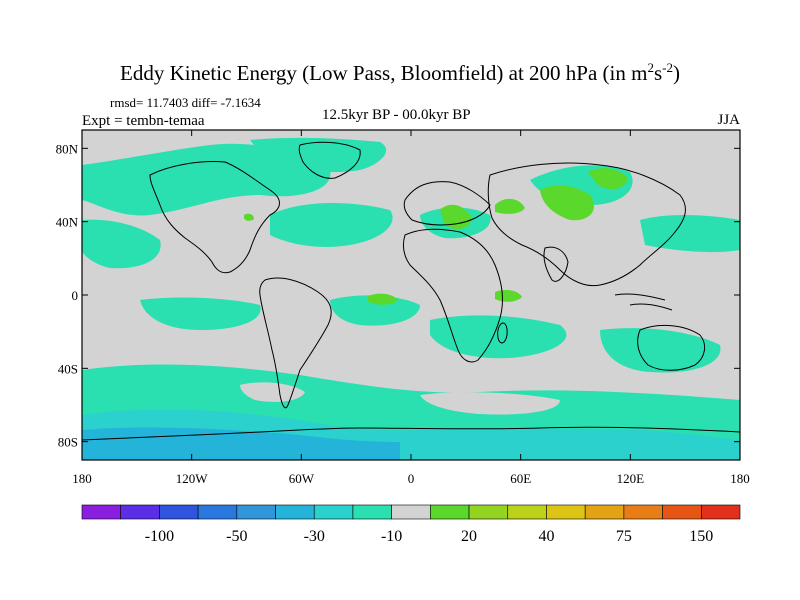  What do you see at coordinates (375, 310) in the screenshot?
I see `anomaly-region-south-atlantic` at bounding box center [375, 310].